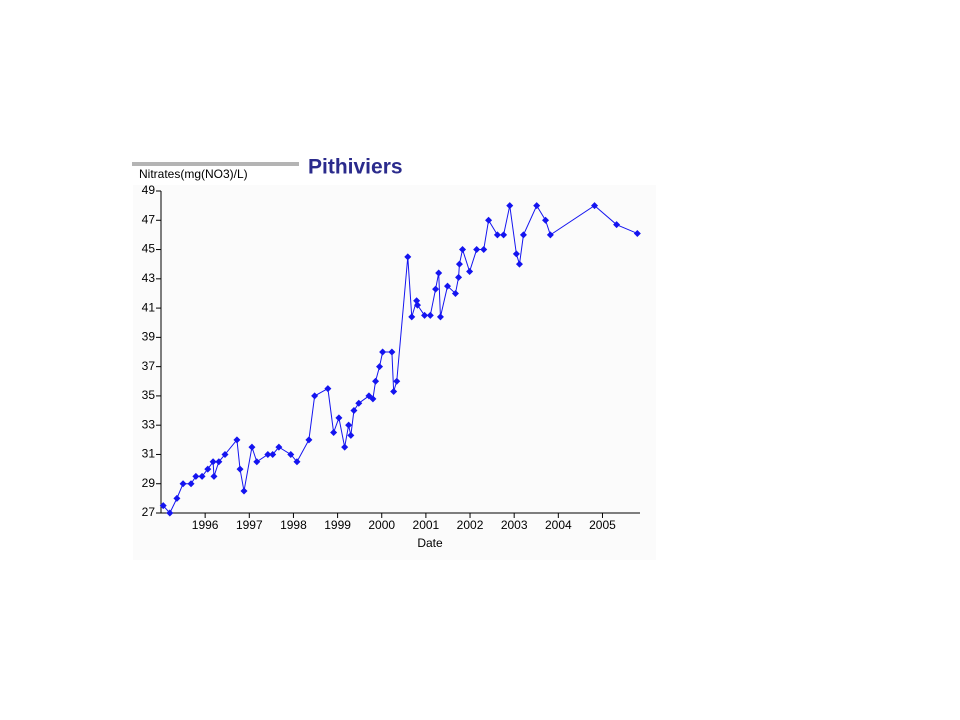 Image resolution: width=960 pixels, height=720 pixels. Describe the element at coordinates (149, 307) in the screenshot. I see `y-tick-label: 41` at that location.